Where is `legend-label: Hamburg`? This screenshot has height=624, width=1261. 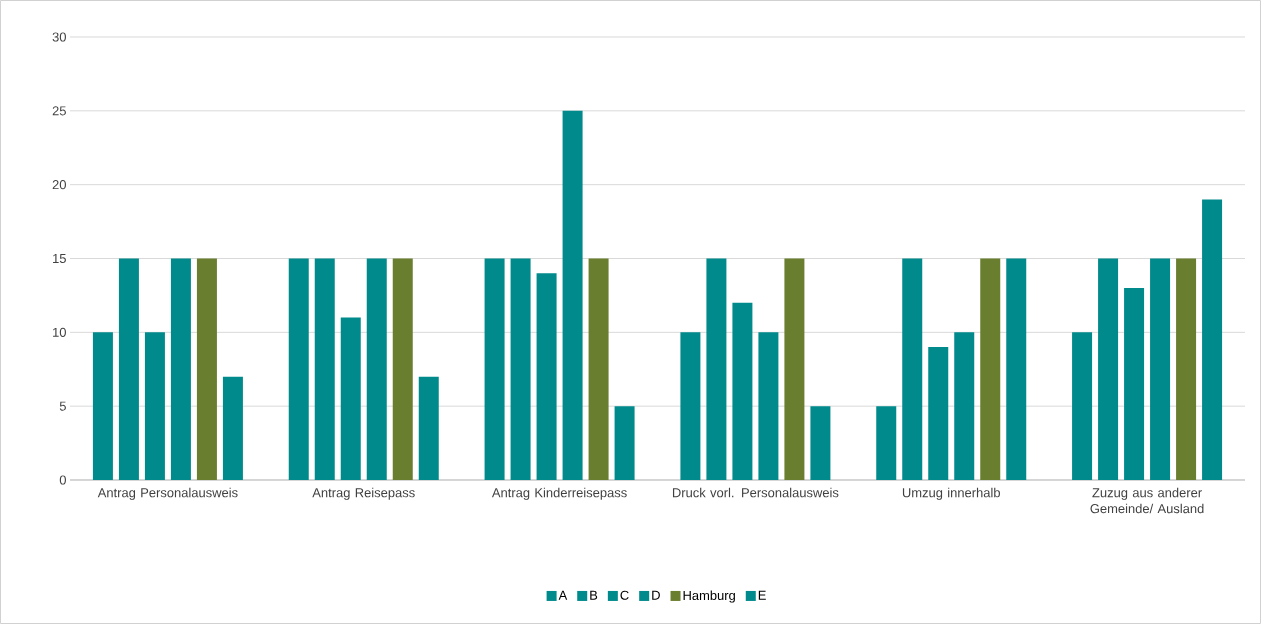
legend-label: Hamburg is located at coordinates (709, 596).